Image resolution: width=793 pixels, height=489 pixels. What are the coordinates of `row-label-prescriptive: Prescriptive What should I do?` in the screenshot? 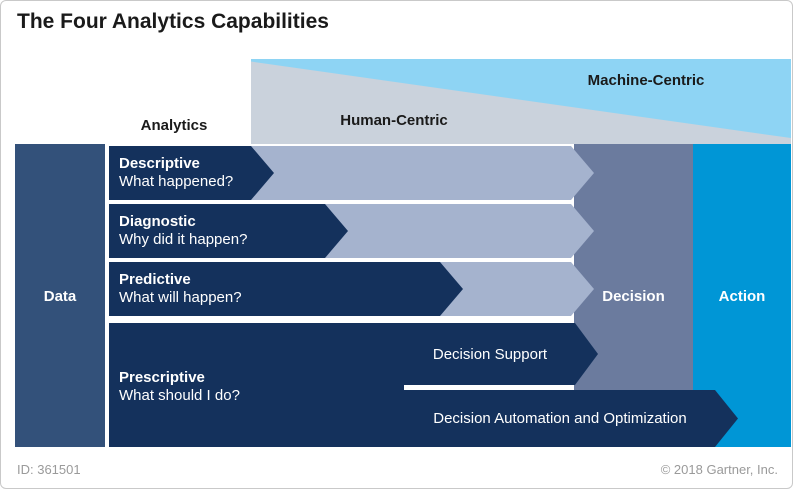 It's located at (179, 387).